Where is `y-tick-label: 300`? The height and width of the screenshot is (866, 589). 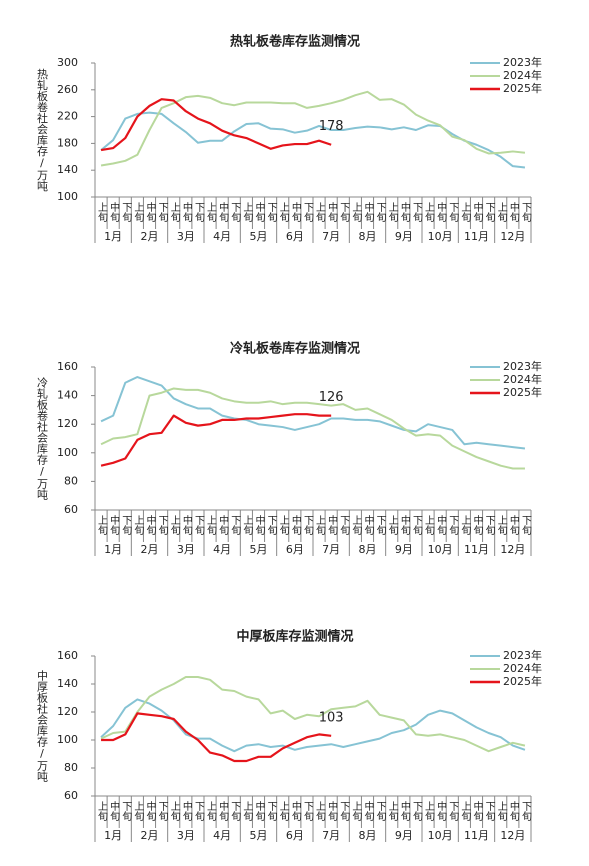
y-tick-label: 300 is located at coordinates (67, 62).